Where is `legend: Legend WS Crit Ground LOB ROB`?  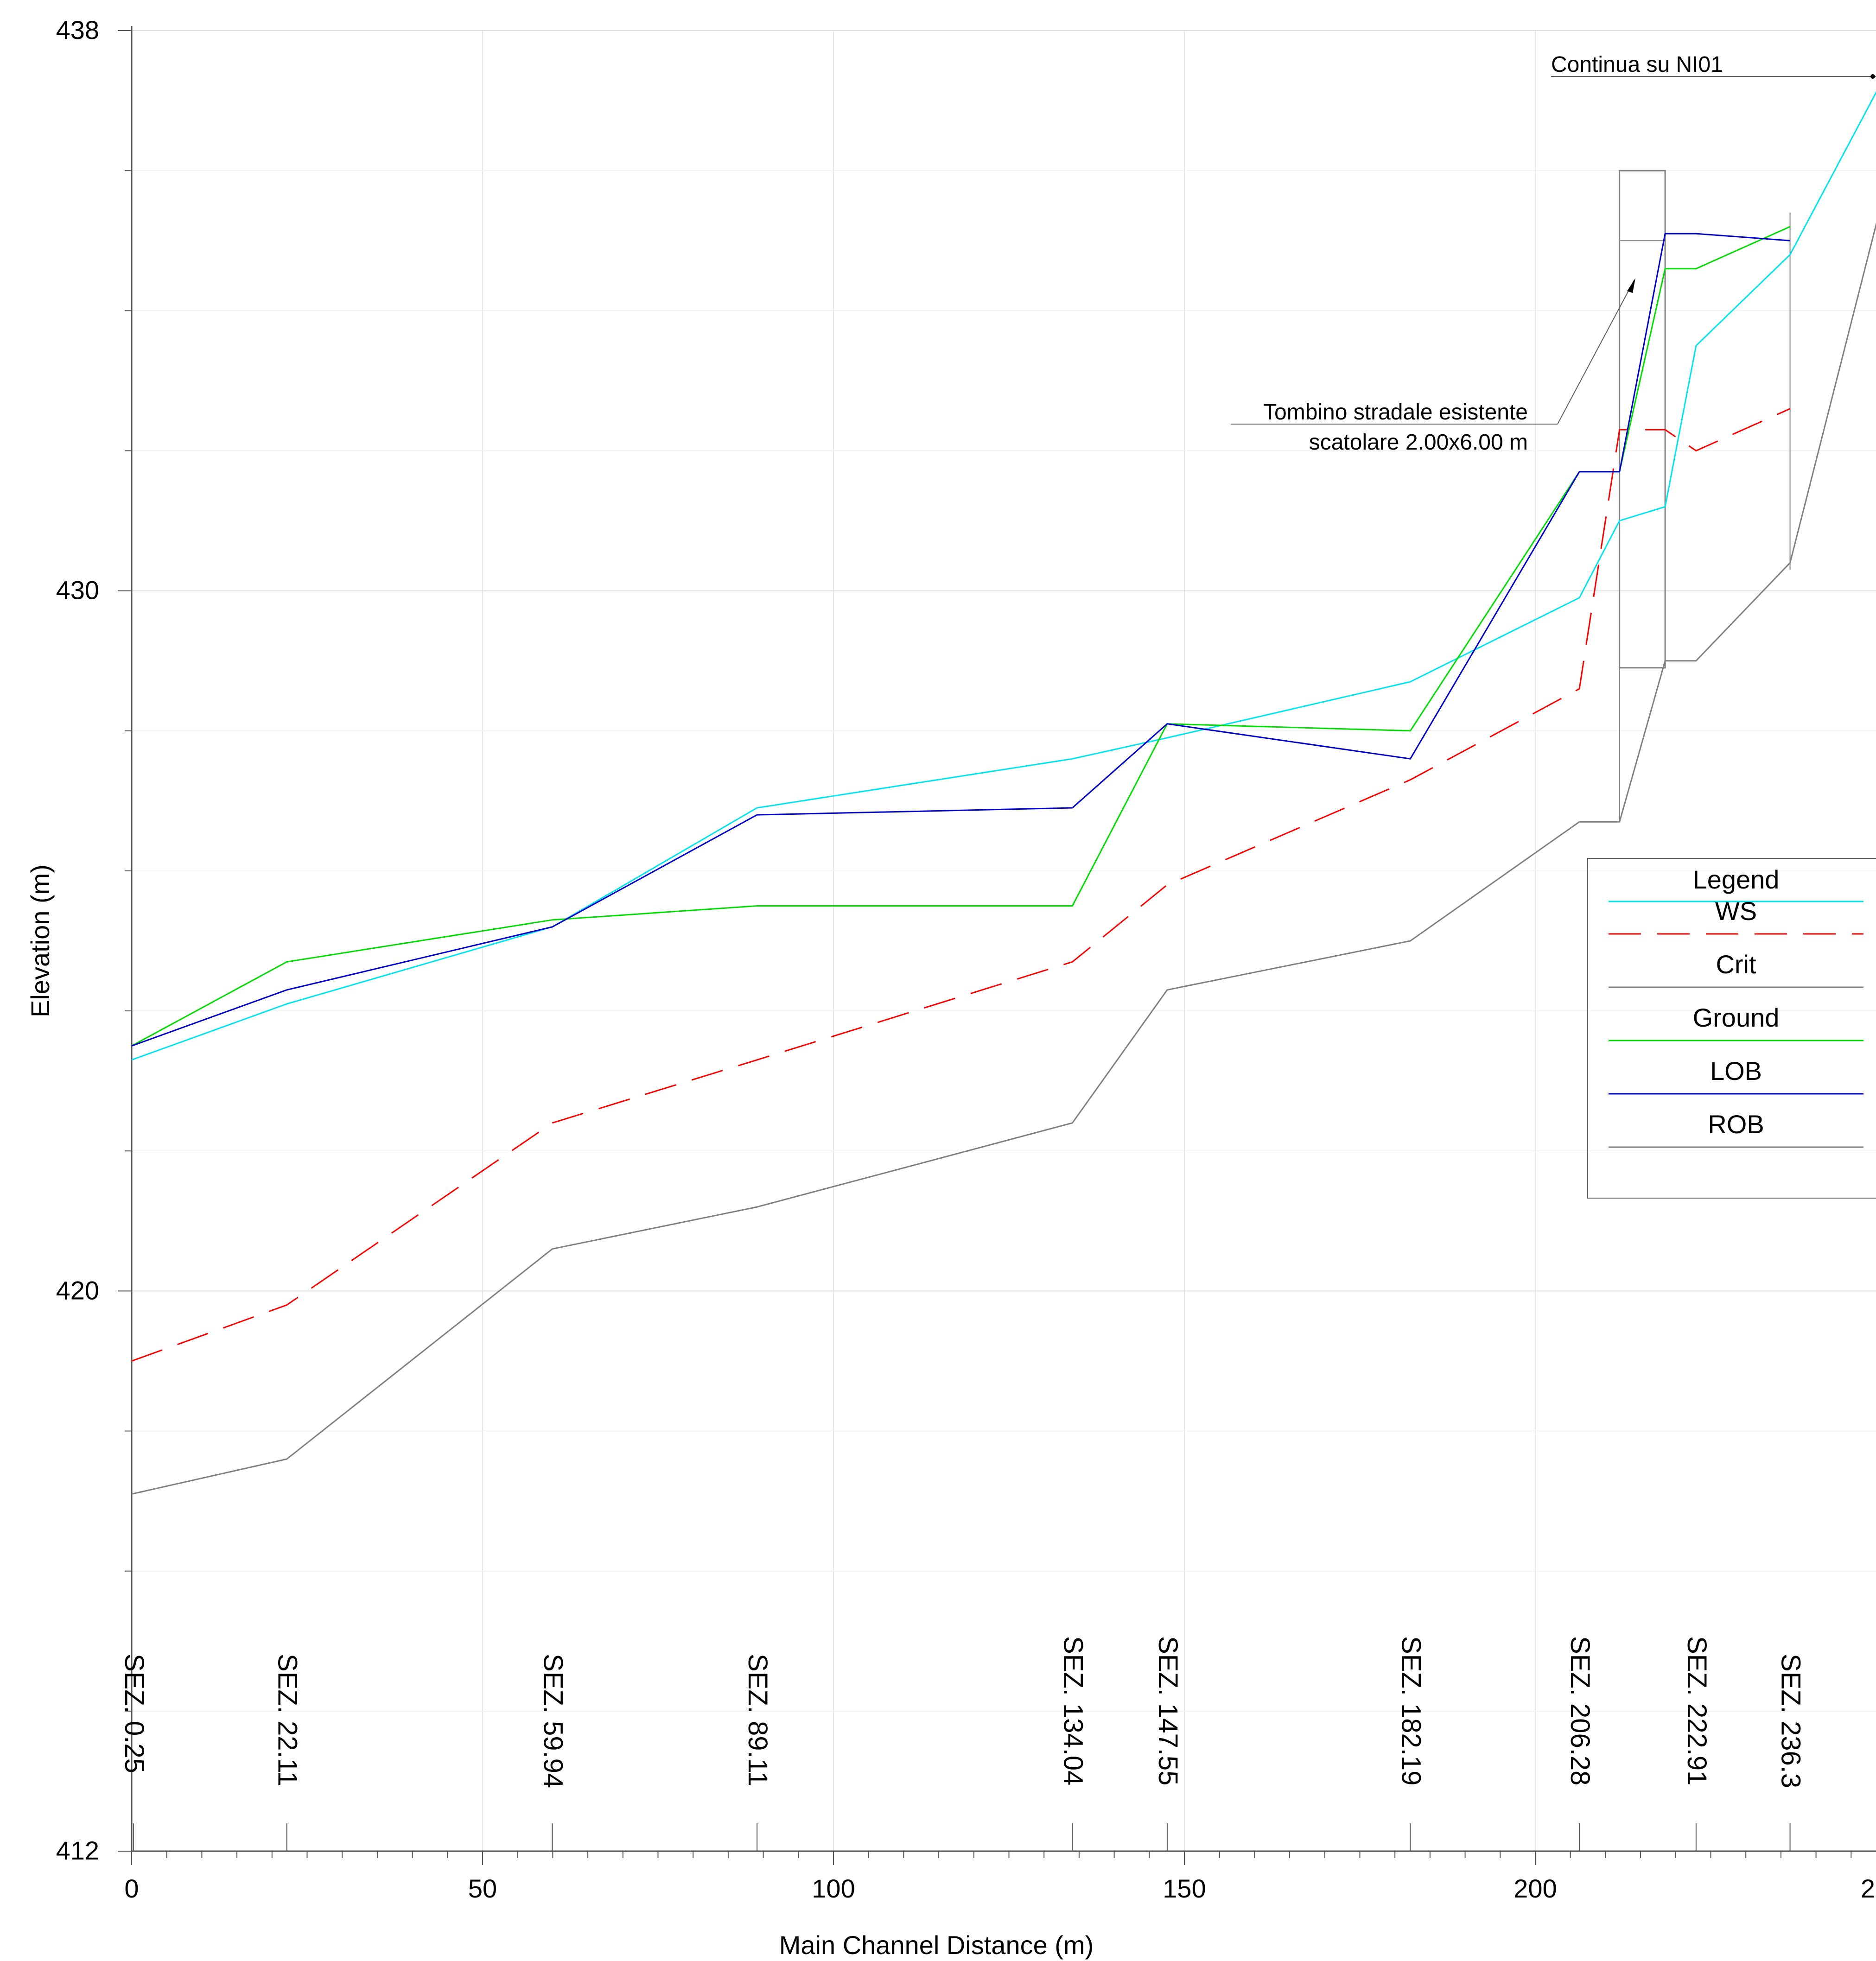 legend: Legend WS Crit Ground LOB ROB is located at coordinates (1731, 1028).